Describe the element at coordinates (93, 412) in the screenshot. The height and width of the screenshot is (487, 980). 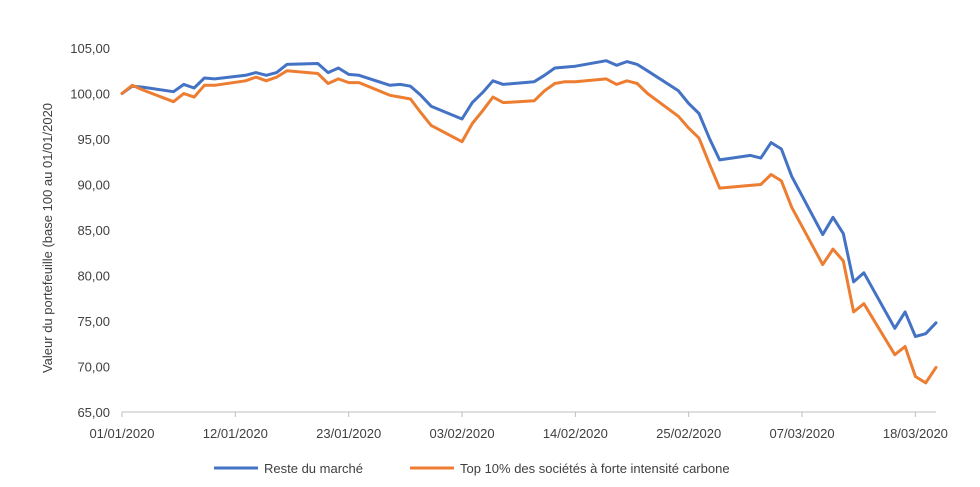
I see `y-tick-label: 65,00` at that location.